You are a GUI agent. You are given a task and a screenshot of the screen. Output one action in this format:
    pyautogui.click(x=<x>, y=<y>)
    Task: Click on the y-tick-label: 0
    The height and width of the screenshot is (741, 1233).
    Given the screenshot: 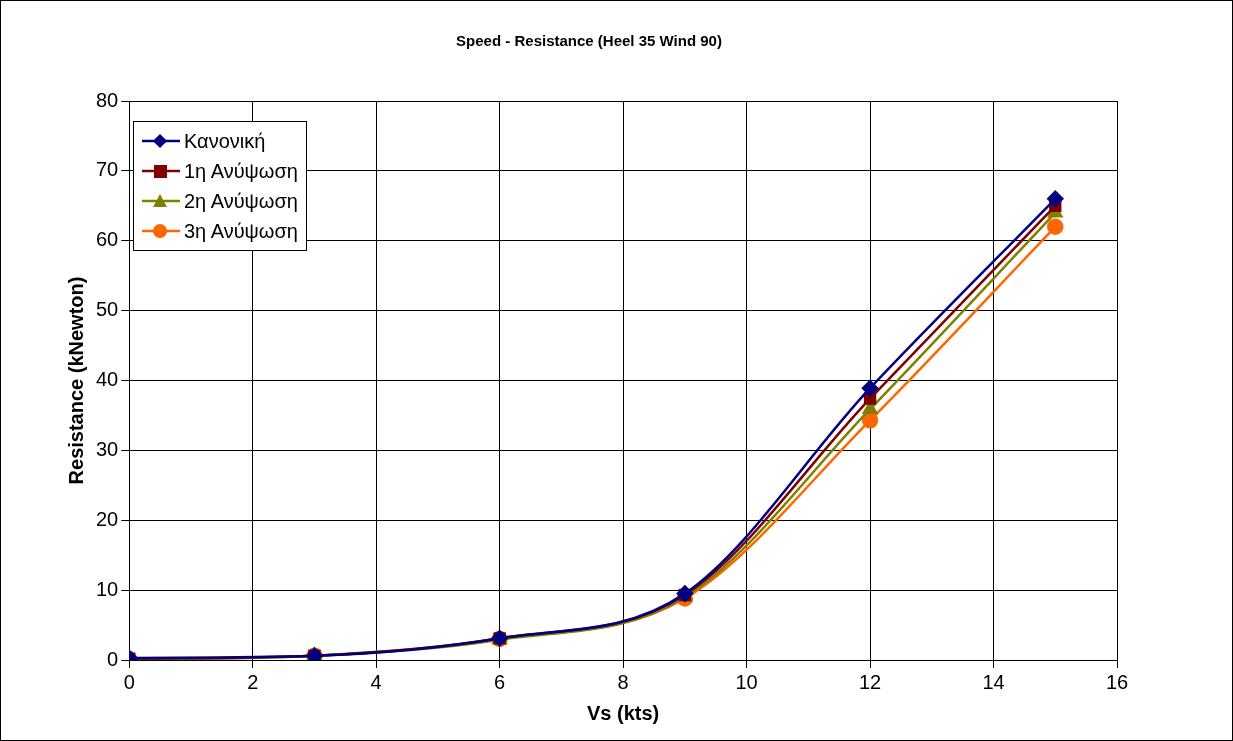 What is the action you would take?
    pyautogui.click(x=113, y=658)
    